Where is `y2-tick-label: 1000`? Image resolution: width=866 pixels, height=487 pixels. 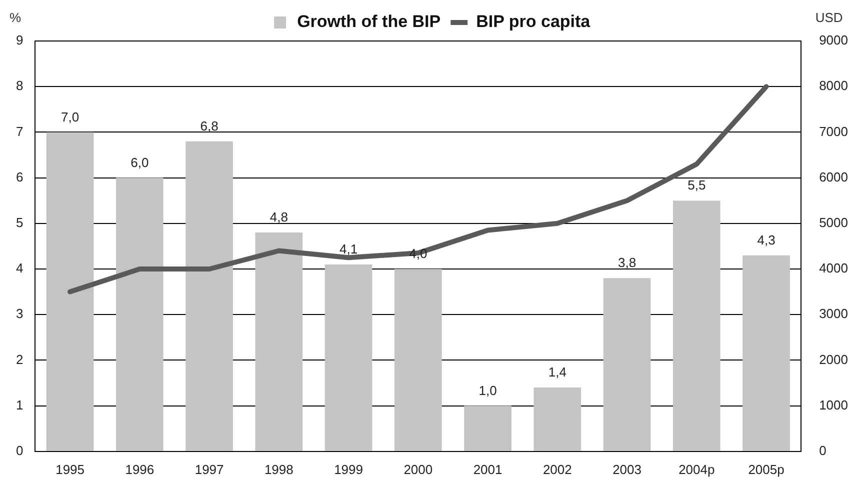
y2-tick-label: 1000 is located at coordinates (833, 404).